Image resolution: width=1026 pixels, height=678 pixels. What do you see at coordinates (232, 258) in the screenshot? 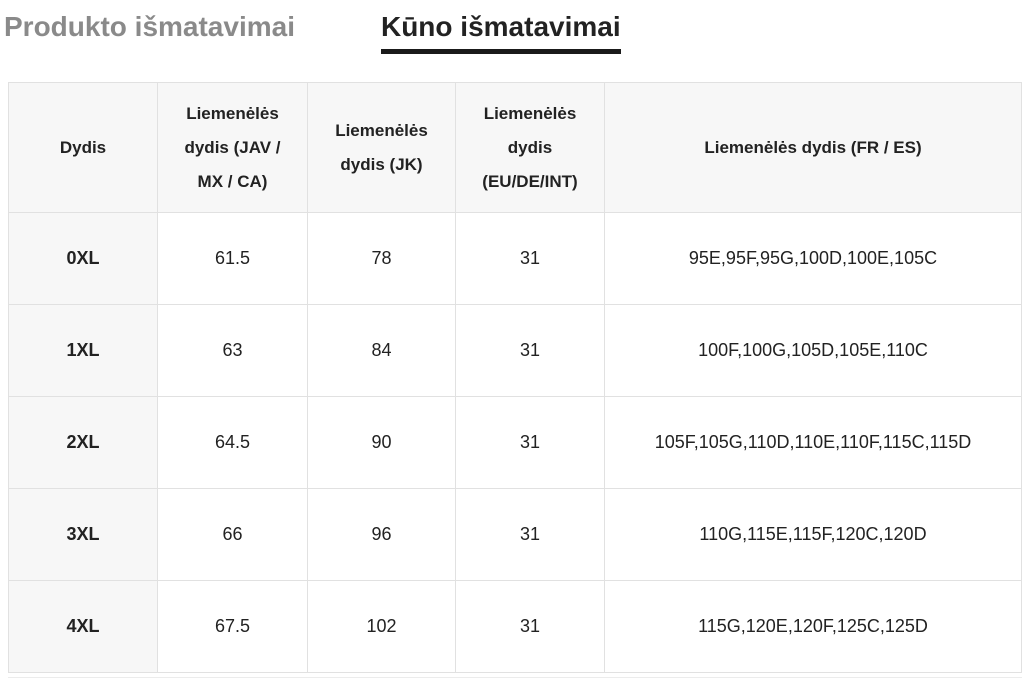
I see `bra-us-cell: 61.5` at bounding box center [232, 258].